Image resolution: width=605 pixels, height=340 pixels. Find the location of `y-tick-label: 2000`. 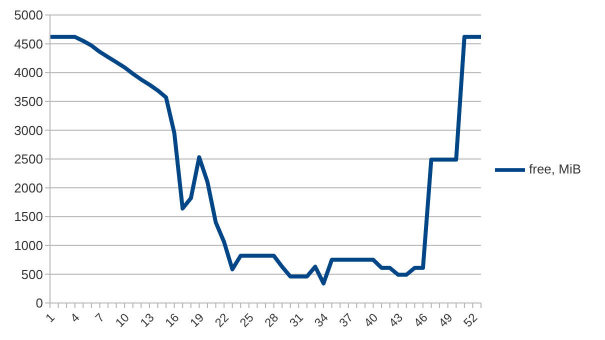

y-tick-label: 2000 is located at coordinates (28, 188).